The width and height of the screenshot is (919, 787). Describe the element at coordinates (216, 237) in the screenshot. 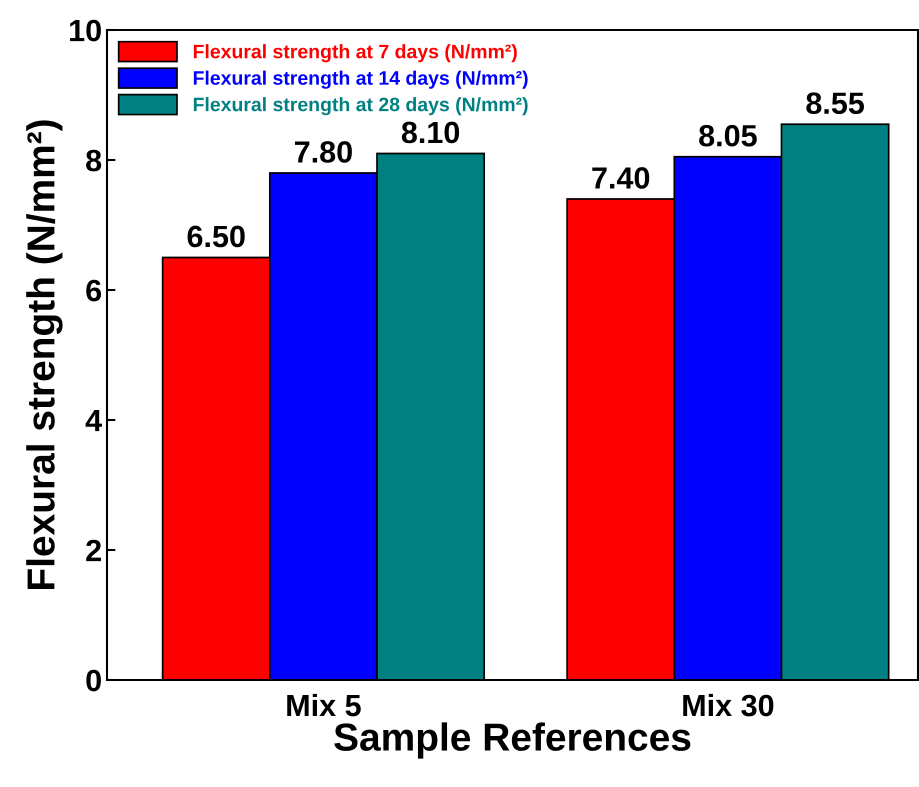

I see `data-label: 6.50` at that location.